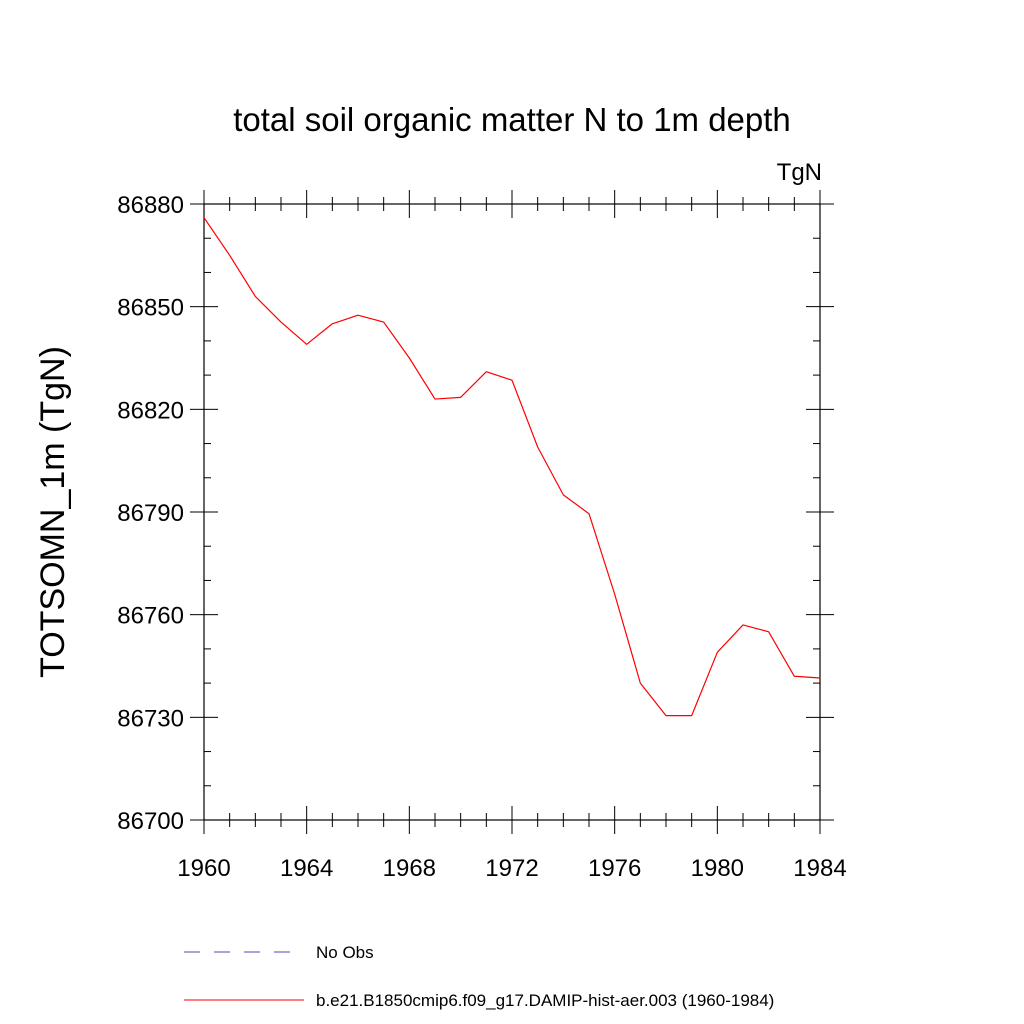 The width and height of the screenshot is (1024, 1024). What do you see at coordinates (306, 868) in the screenshot?
I see `x-tick-label: 1964` at bounding box center [306, 868].